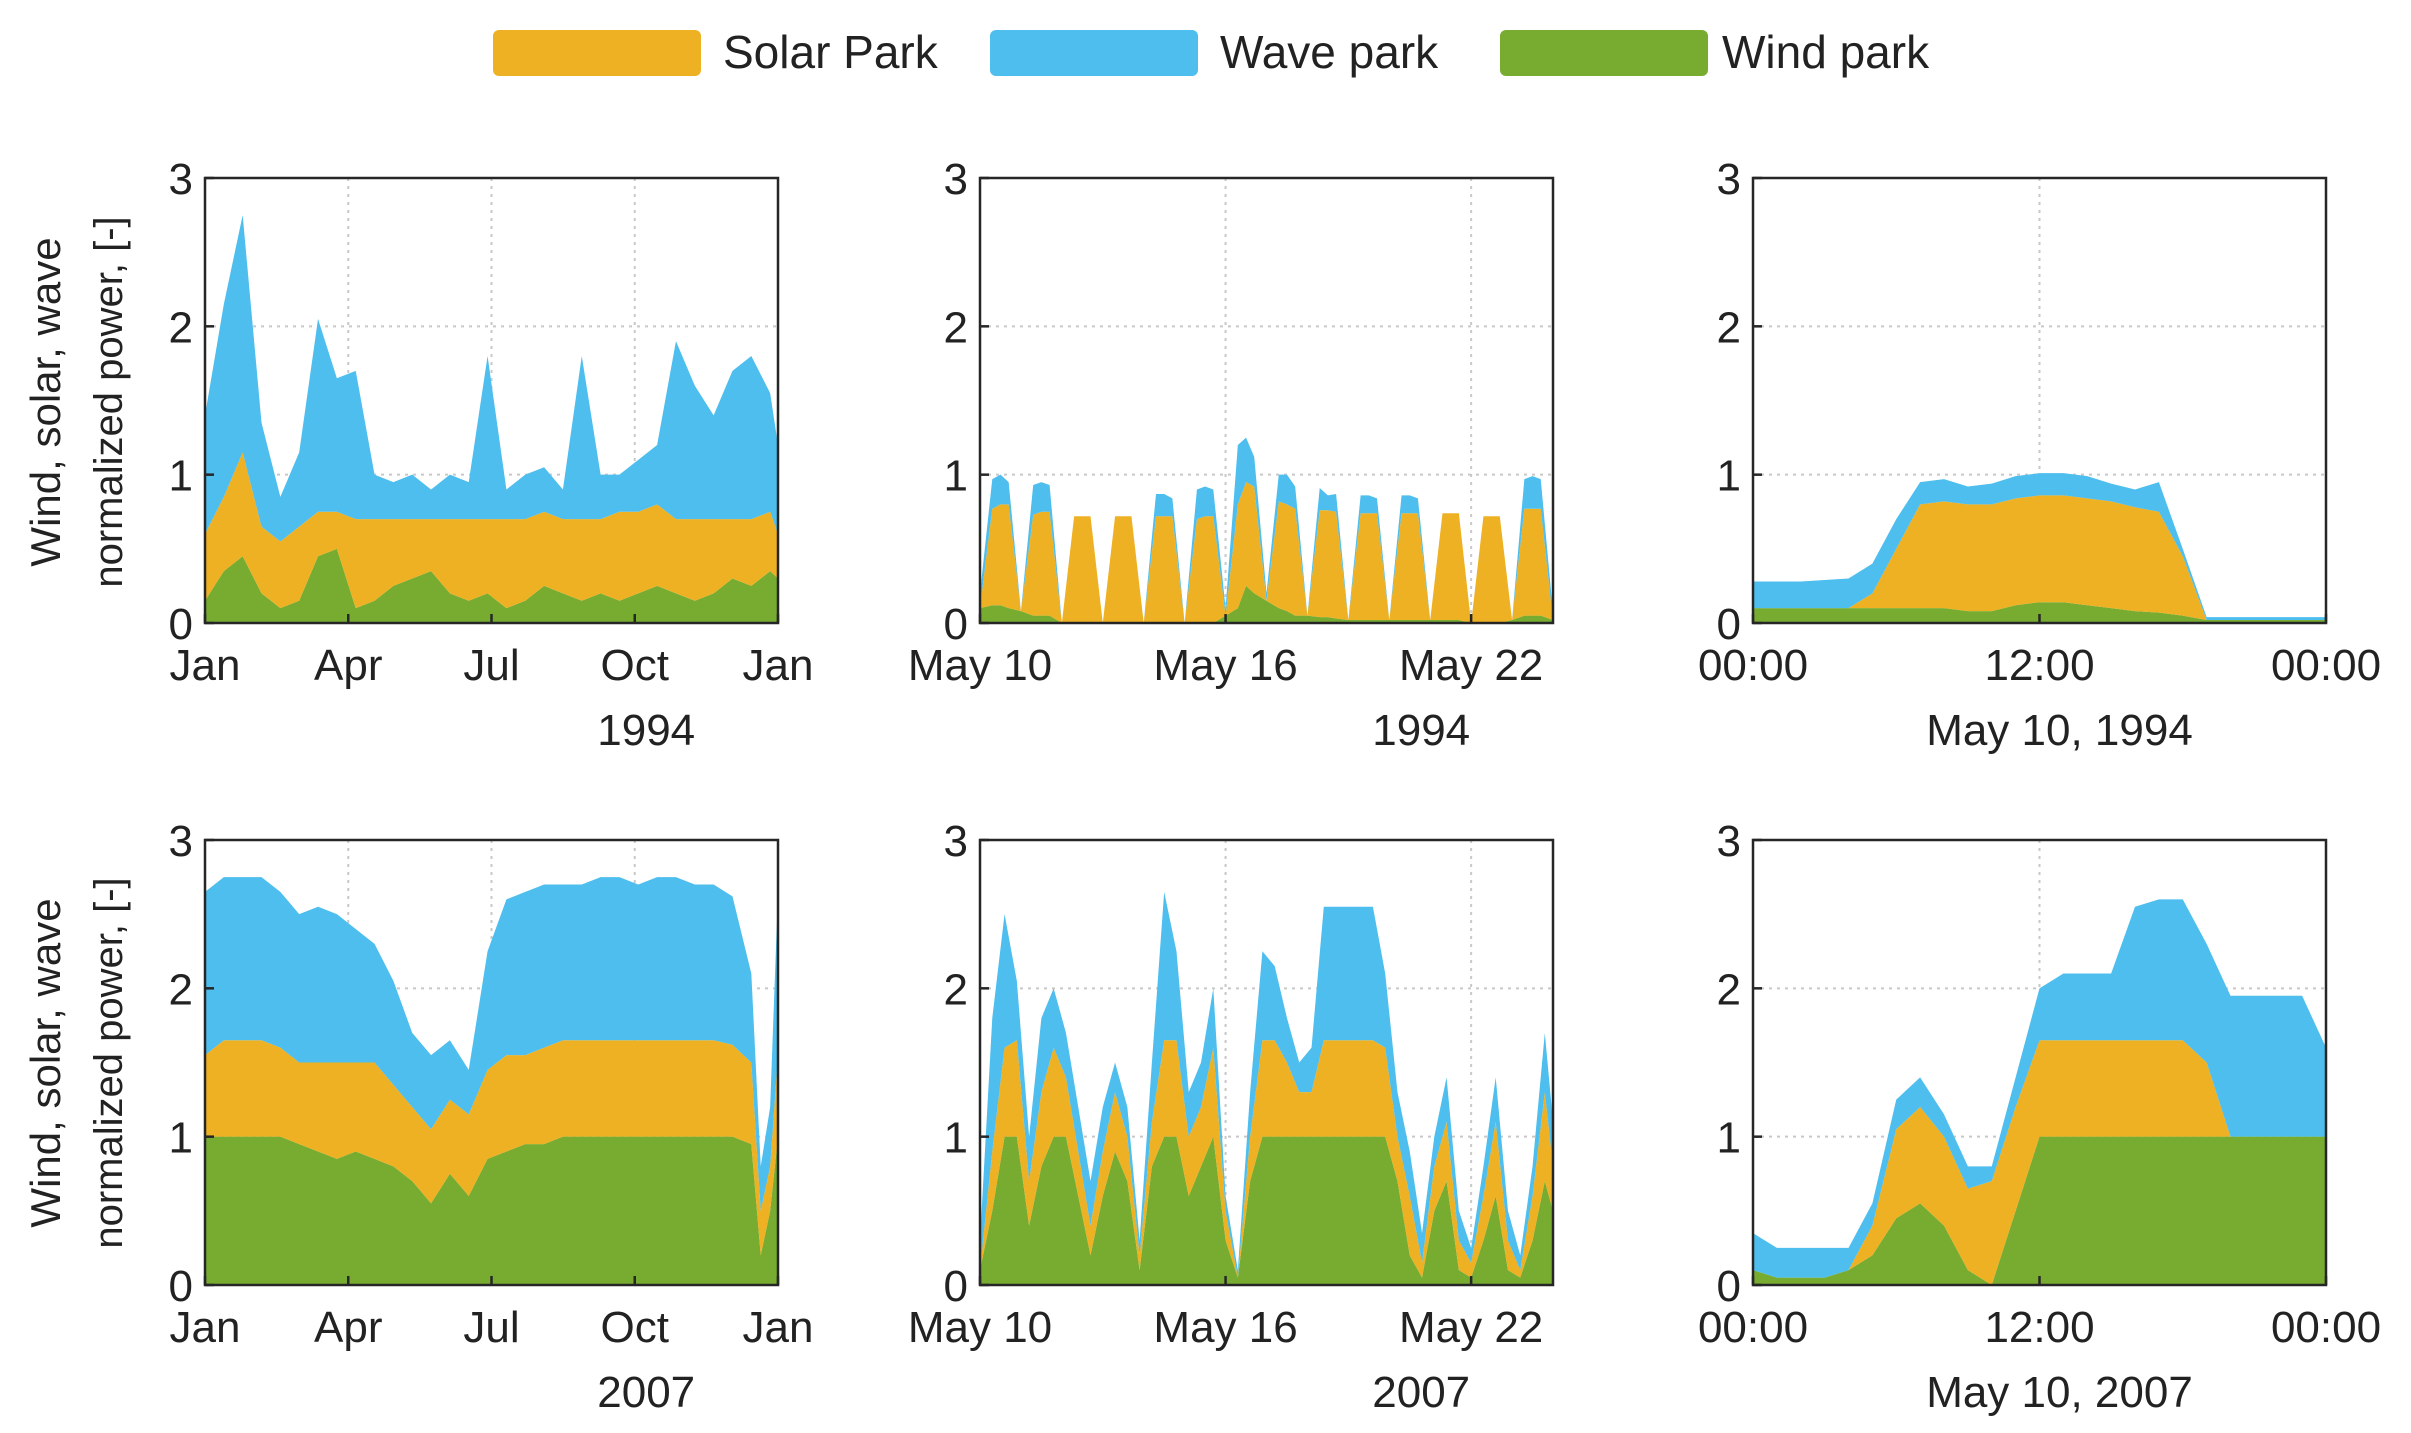  I want to click on legend-label-wind-park: Wind park, so click(1826, 52).